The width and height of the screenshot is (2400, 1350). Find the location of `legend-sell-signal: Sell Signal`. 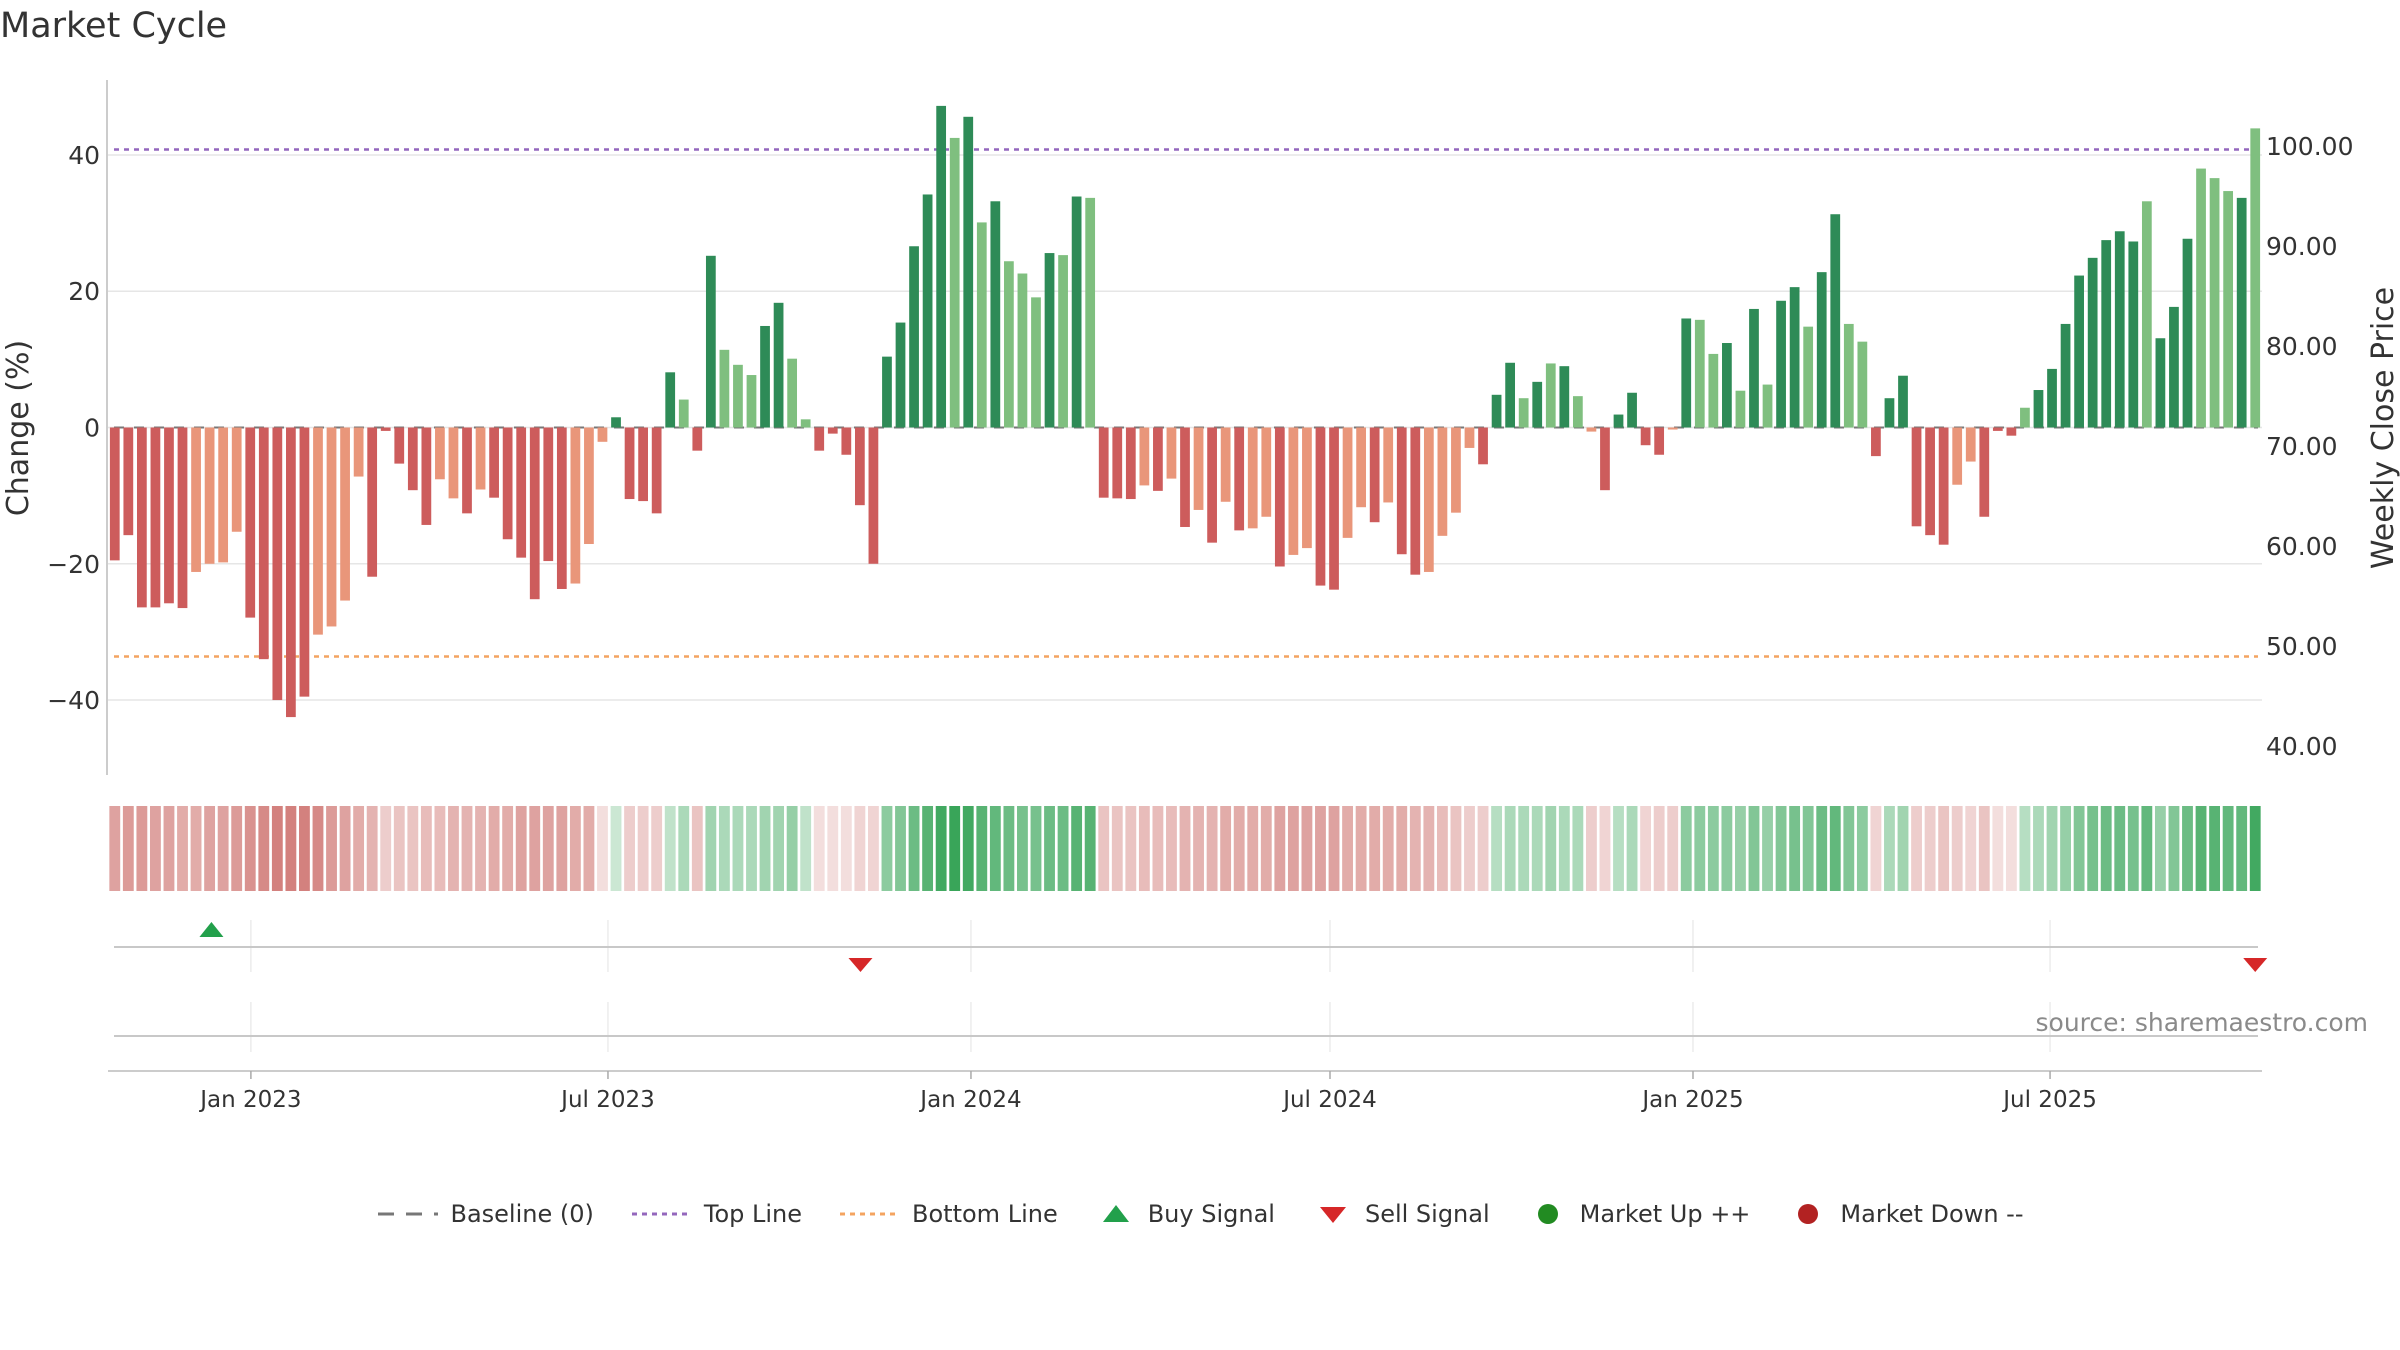

legend-sell-signal: Sell Signal is located at coordinates (1400, 1214).